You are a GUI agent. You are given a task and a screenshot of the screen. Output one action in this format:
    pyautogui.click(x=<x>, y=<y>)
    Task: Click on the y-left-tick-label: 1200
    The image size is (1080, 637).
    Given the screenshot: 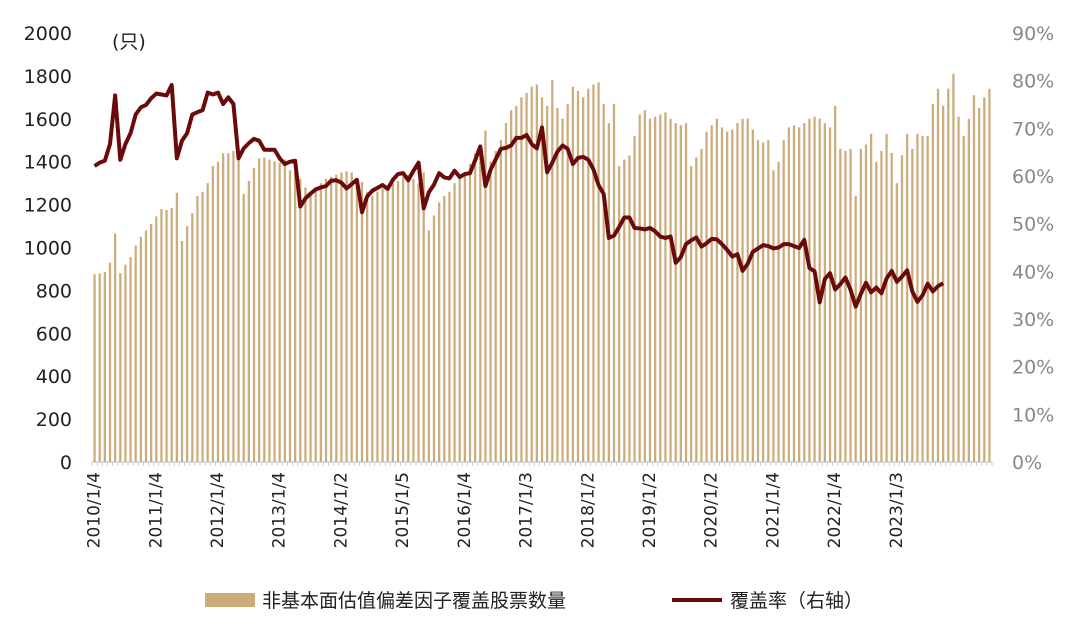 What is the action you would take?
    pyautogui.click(x=48, y=206)
    